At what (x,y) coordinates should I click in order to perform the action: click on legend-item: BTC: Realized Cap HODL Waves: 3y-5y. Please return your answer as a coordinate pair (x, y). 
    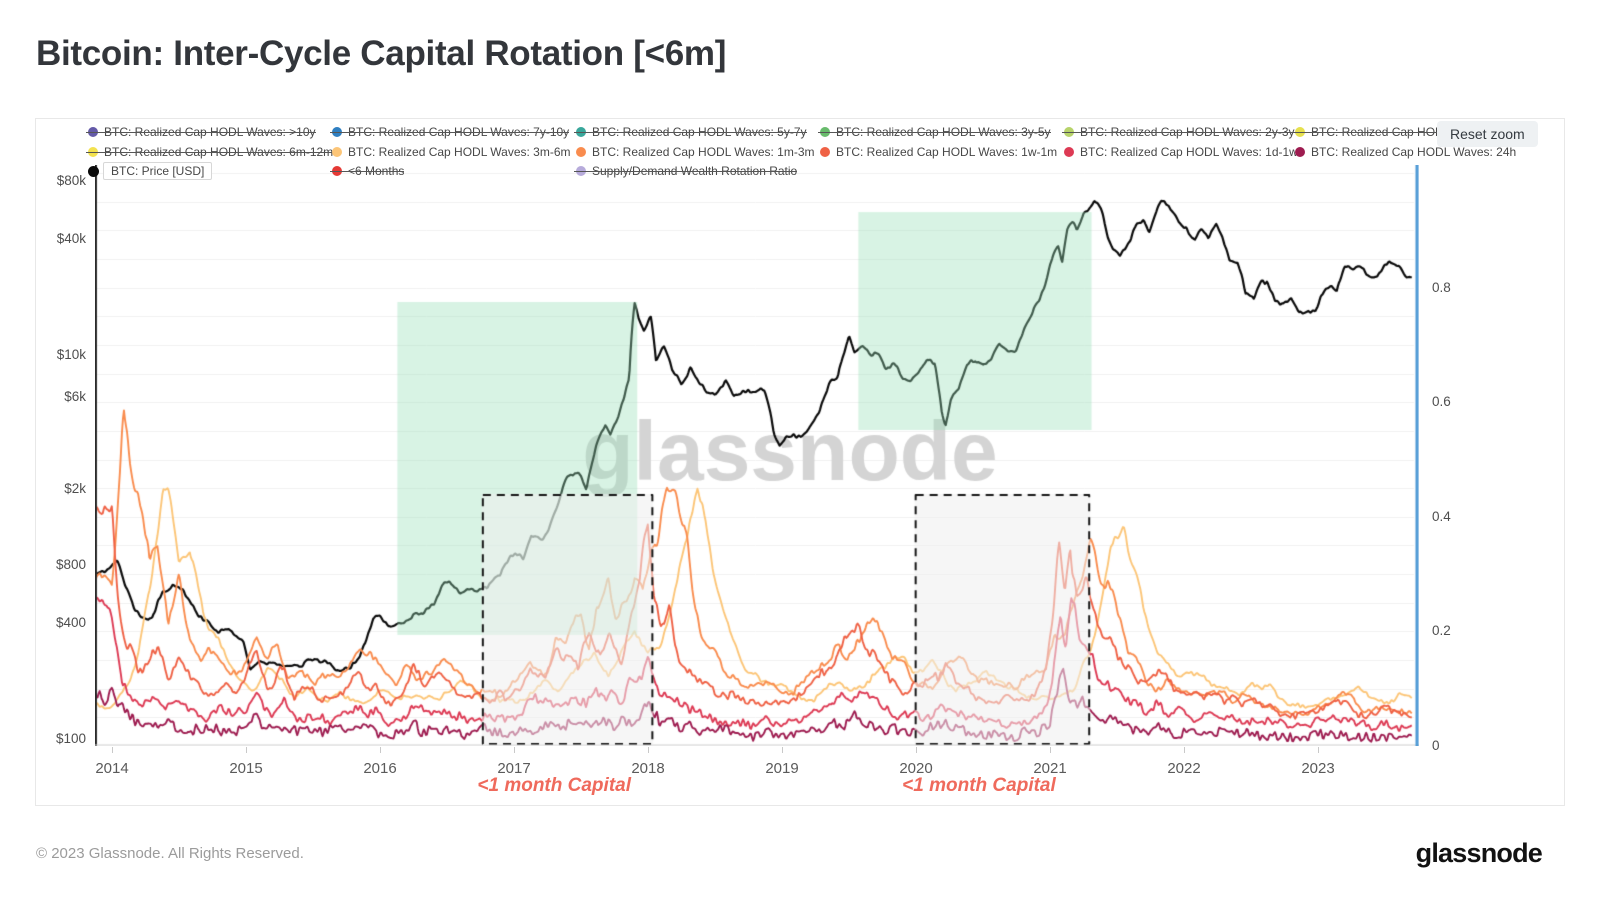
    Looking at the image, I should click on (934, 132).